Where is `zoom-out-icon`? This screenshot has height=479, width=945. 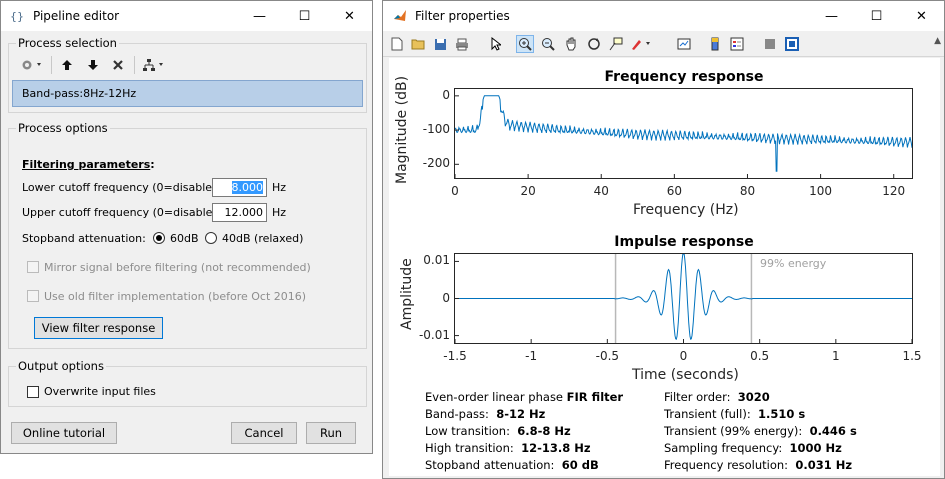 zoom-out-icon is located at coordinates (548, 44).